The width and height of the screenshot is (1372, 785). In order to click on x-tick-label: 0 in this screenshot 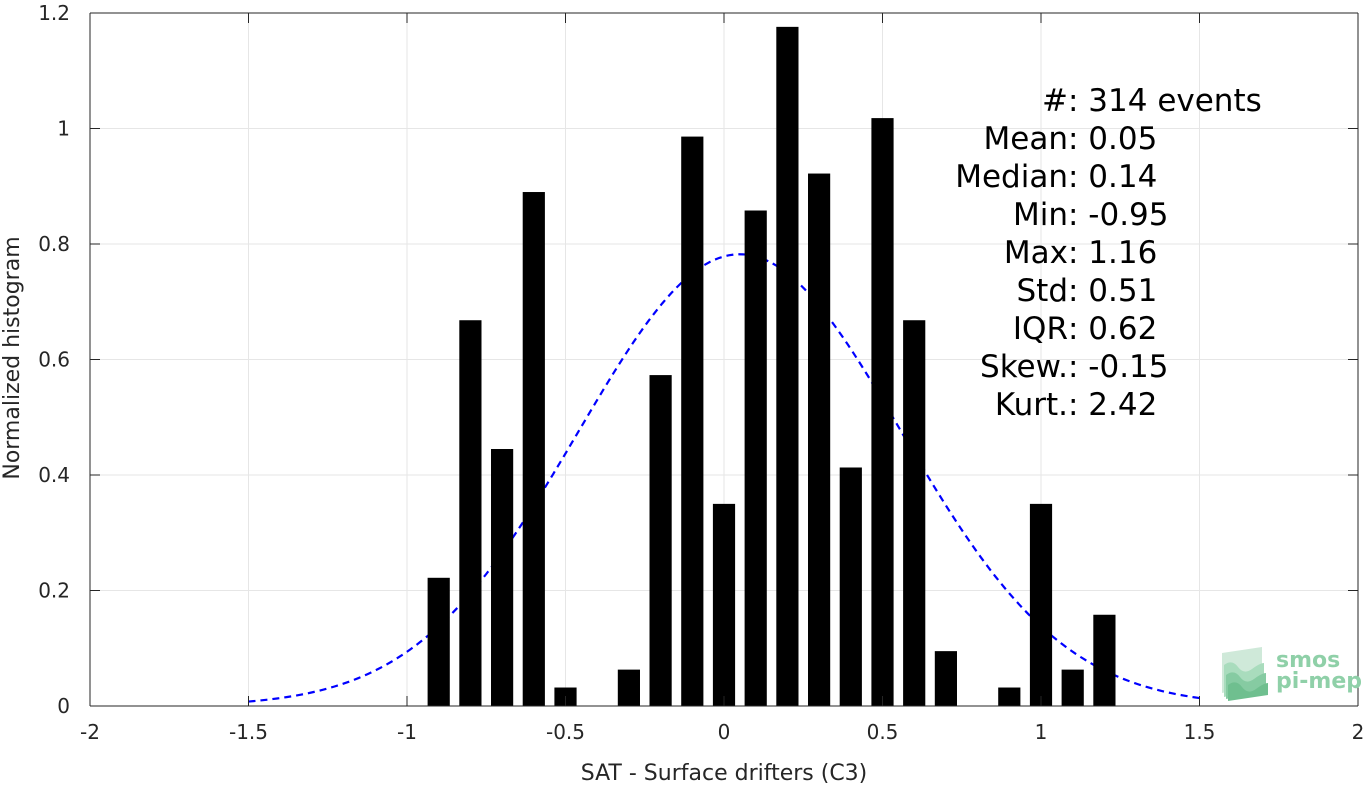, I will do `click(724, 732)`.